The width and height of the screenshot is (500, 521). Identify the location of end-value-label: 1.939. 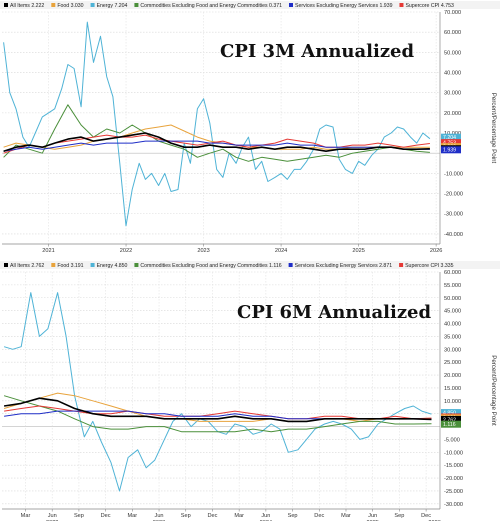
(449, 151).